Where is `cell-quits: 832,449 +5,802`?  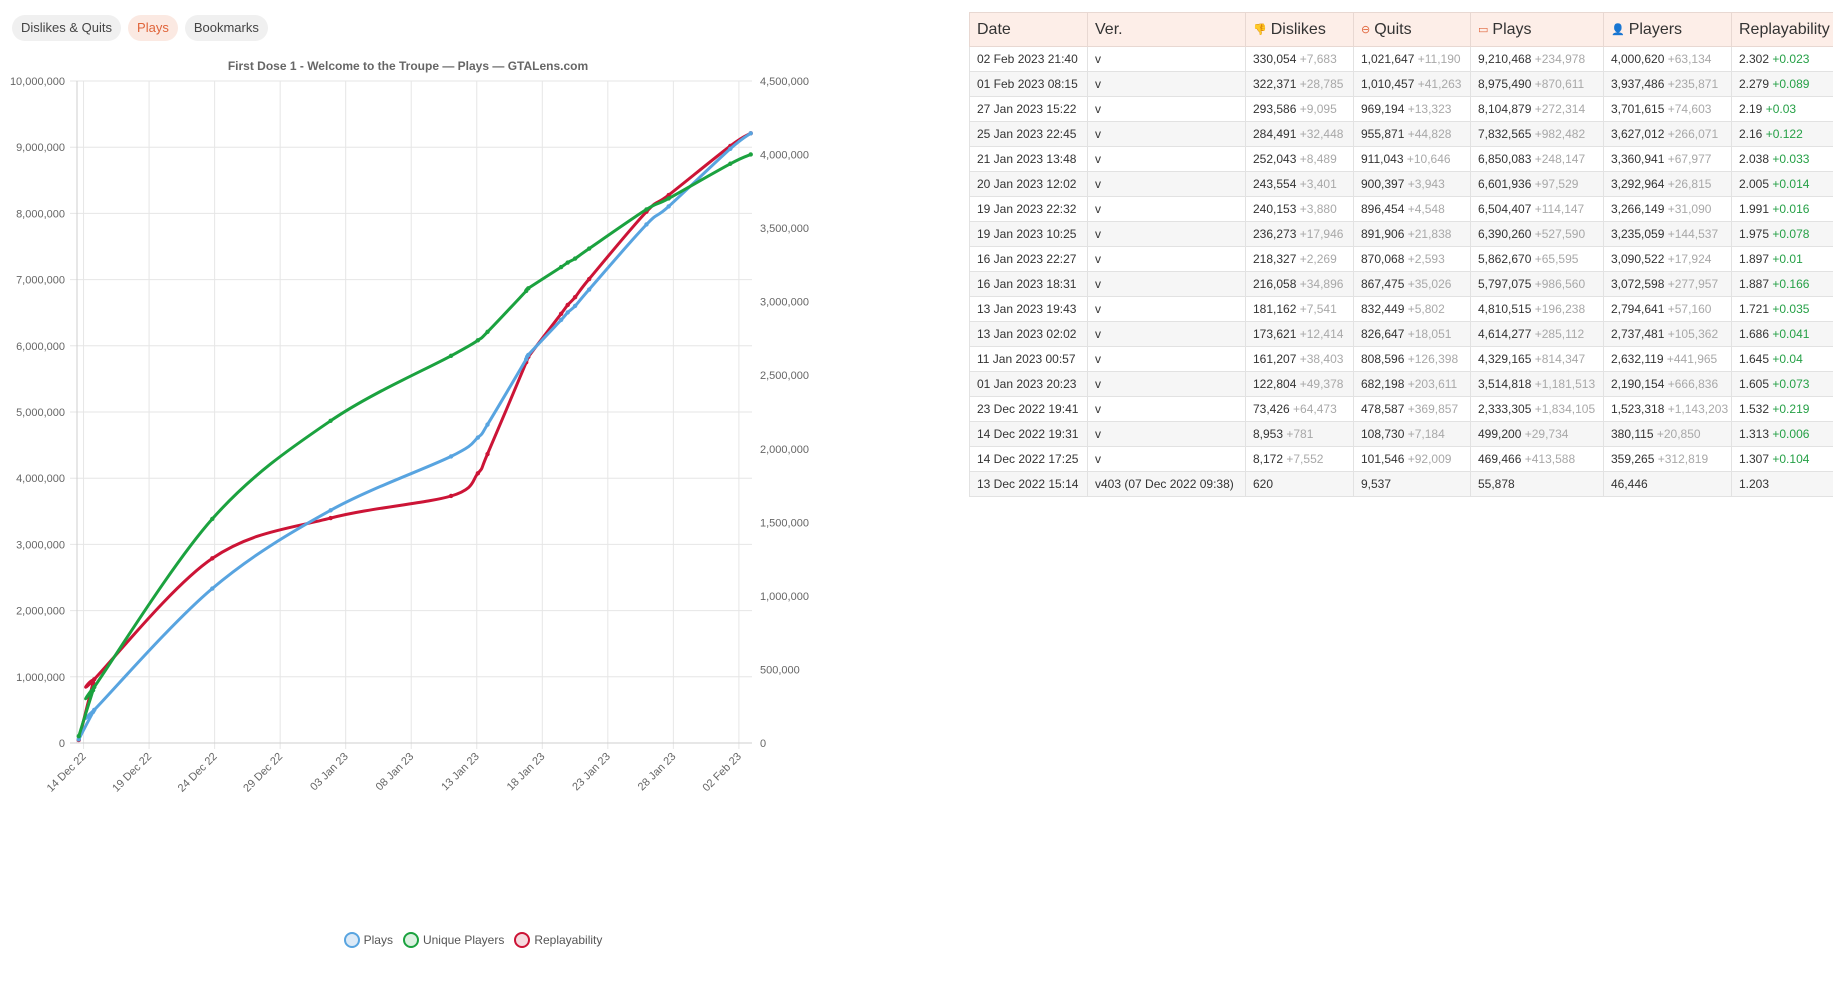 cell-quits: 832,449 +5,802 is located at coordinates (1412, 309).